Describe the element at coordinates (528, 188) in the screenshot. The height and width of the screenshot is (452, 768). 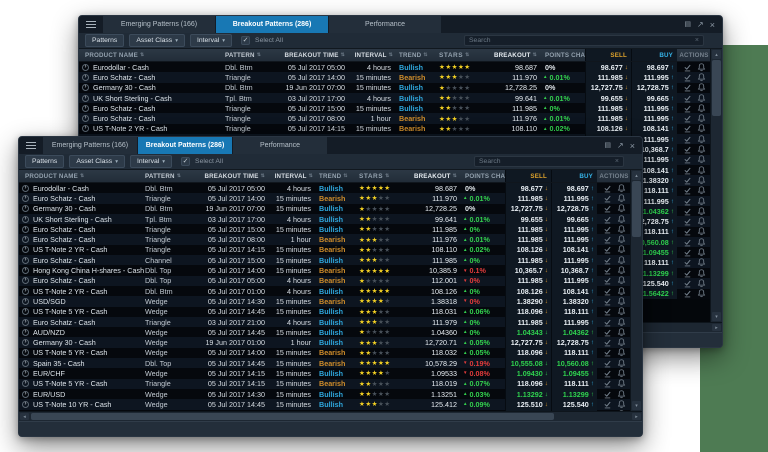
I see `sell-price-button: 98.677 ↓` at that location.